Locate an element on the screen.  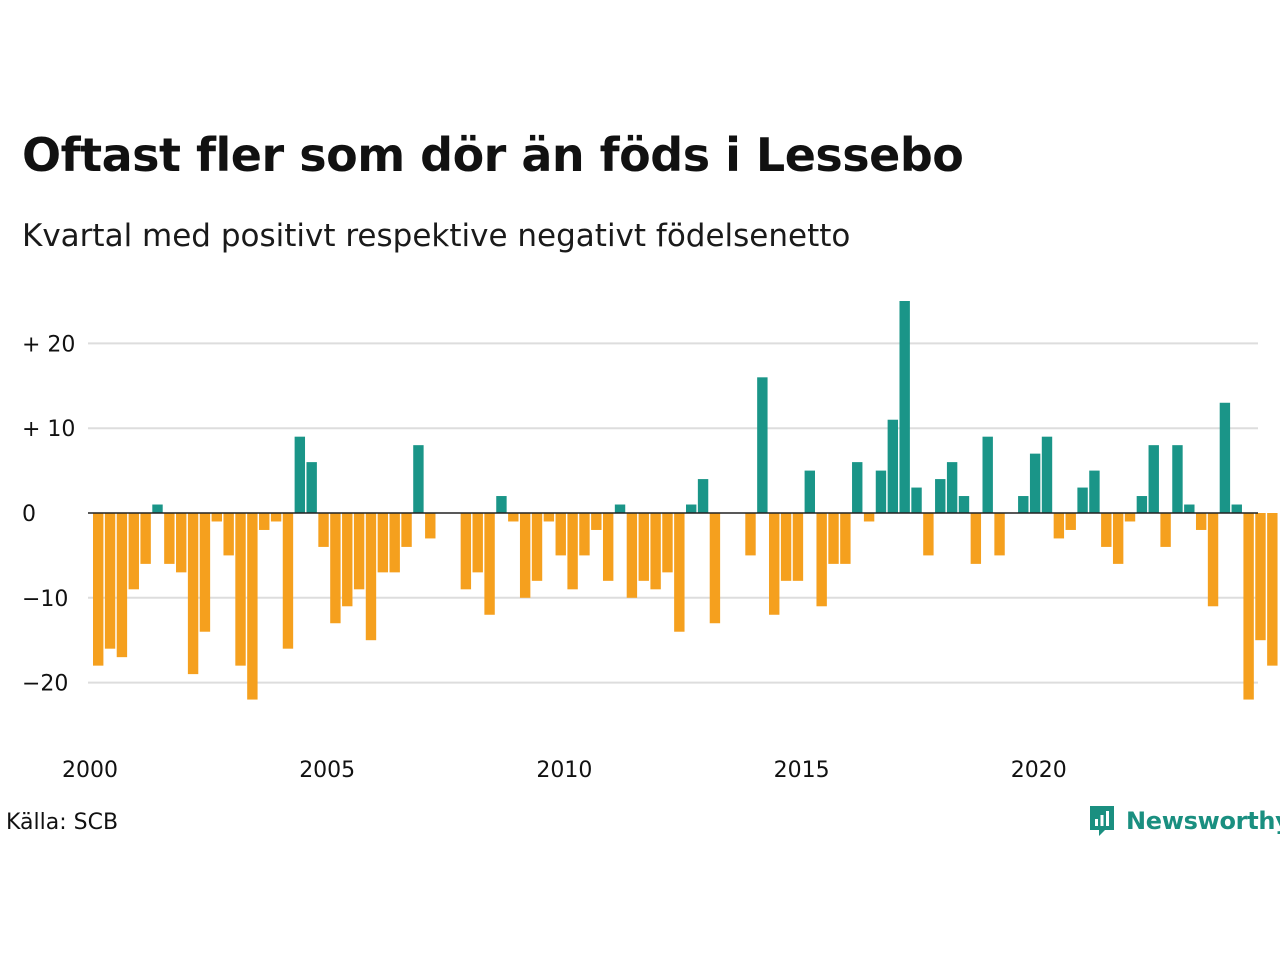
x-axis-ticks: 2000 2005 2010 2015 2020 is located at coordinates (564, 770).